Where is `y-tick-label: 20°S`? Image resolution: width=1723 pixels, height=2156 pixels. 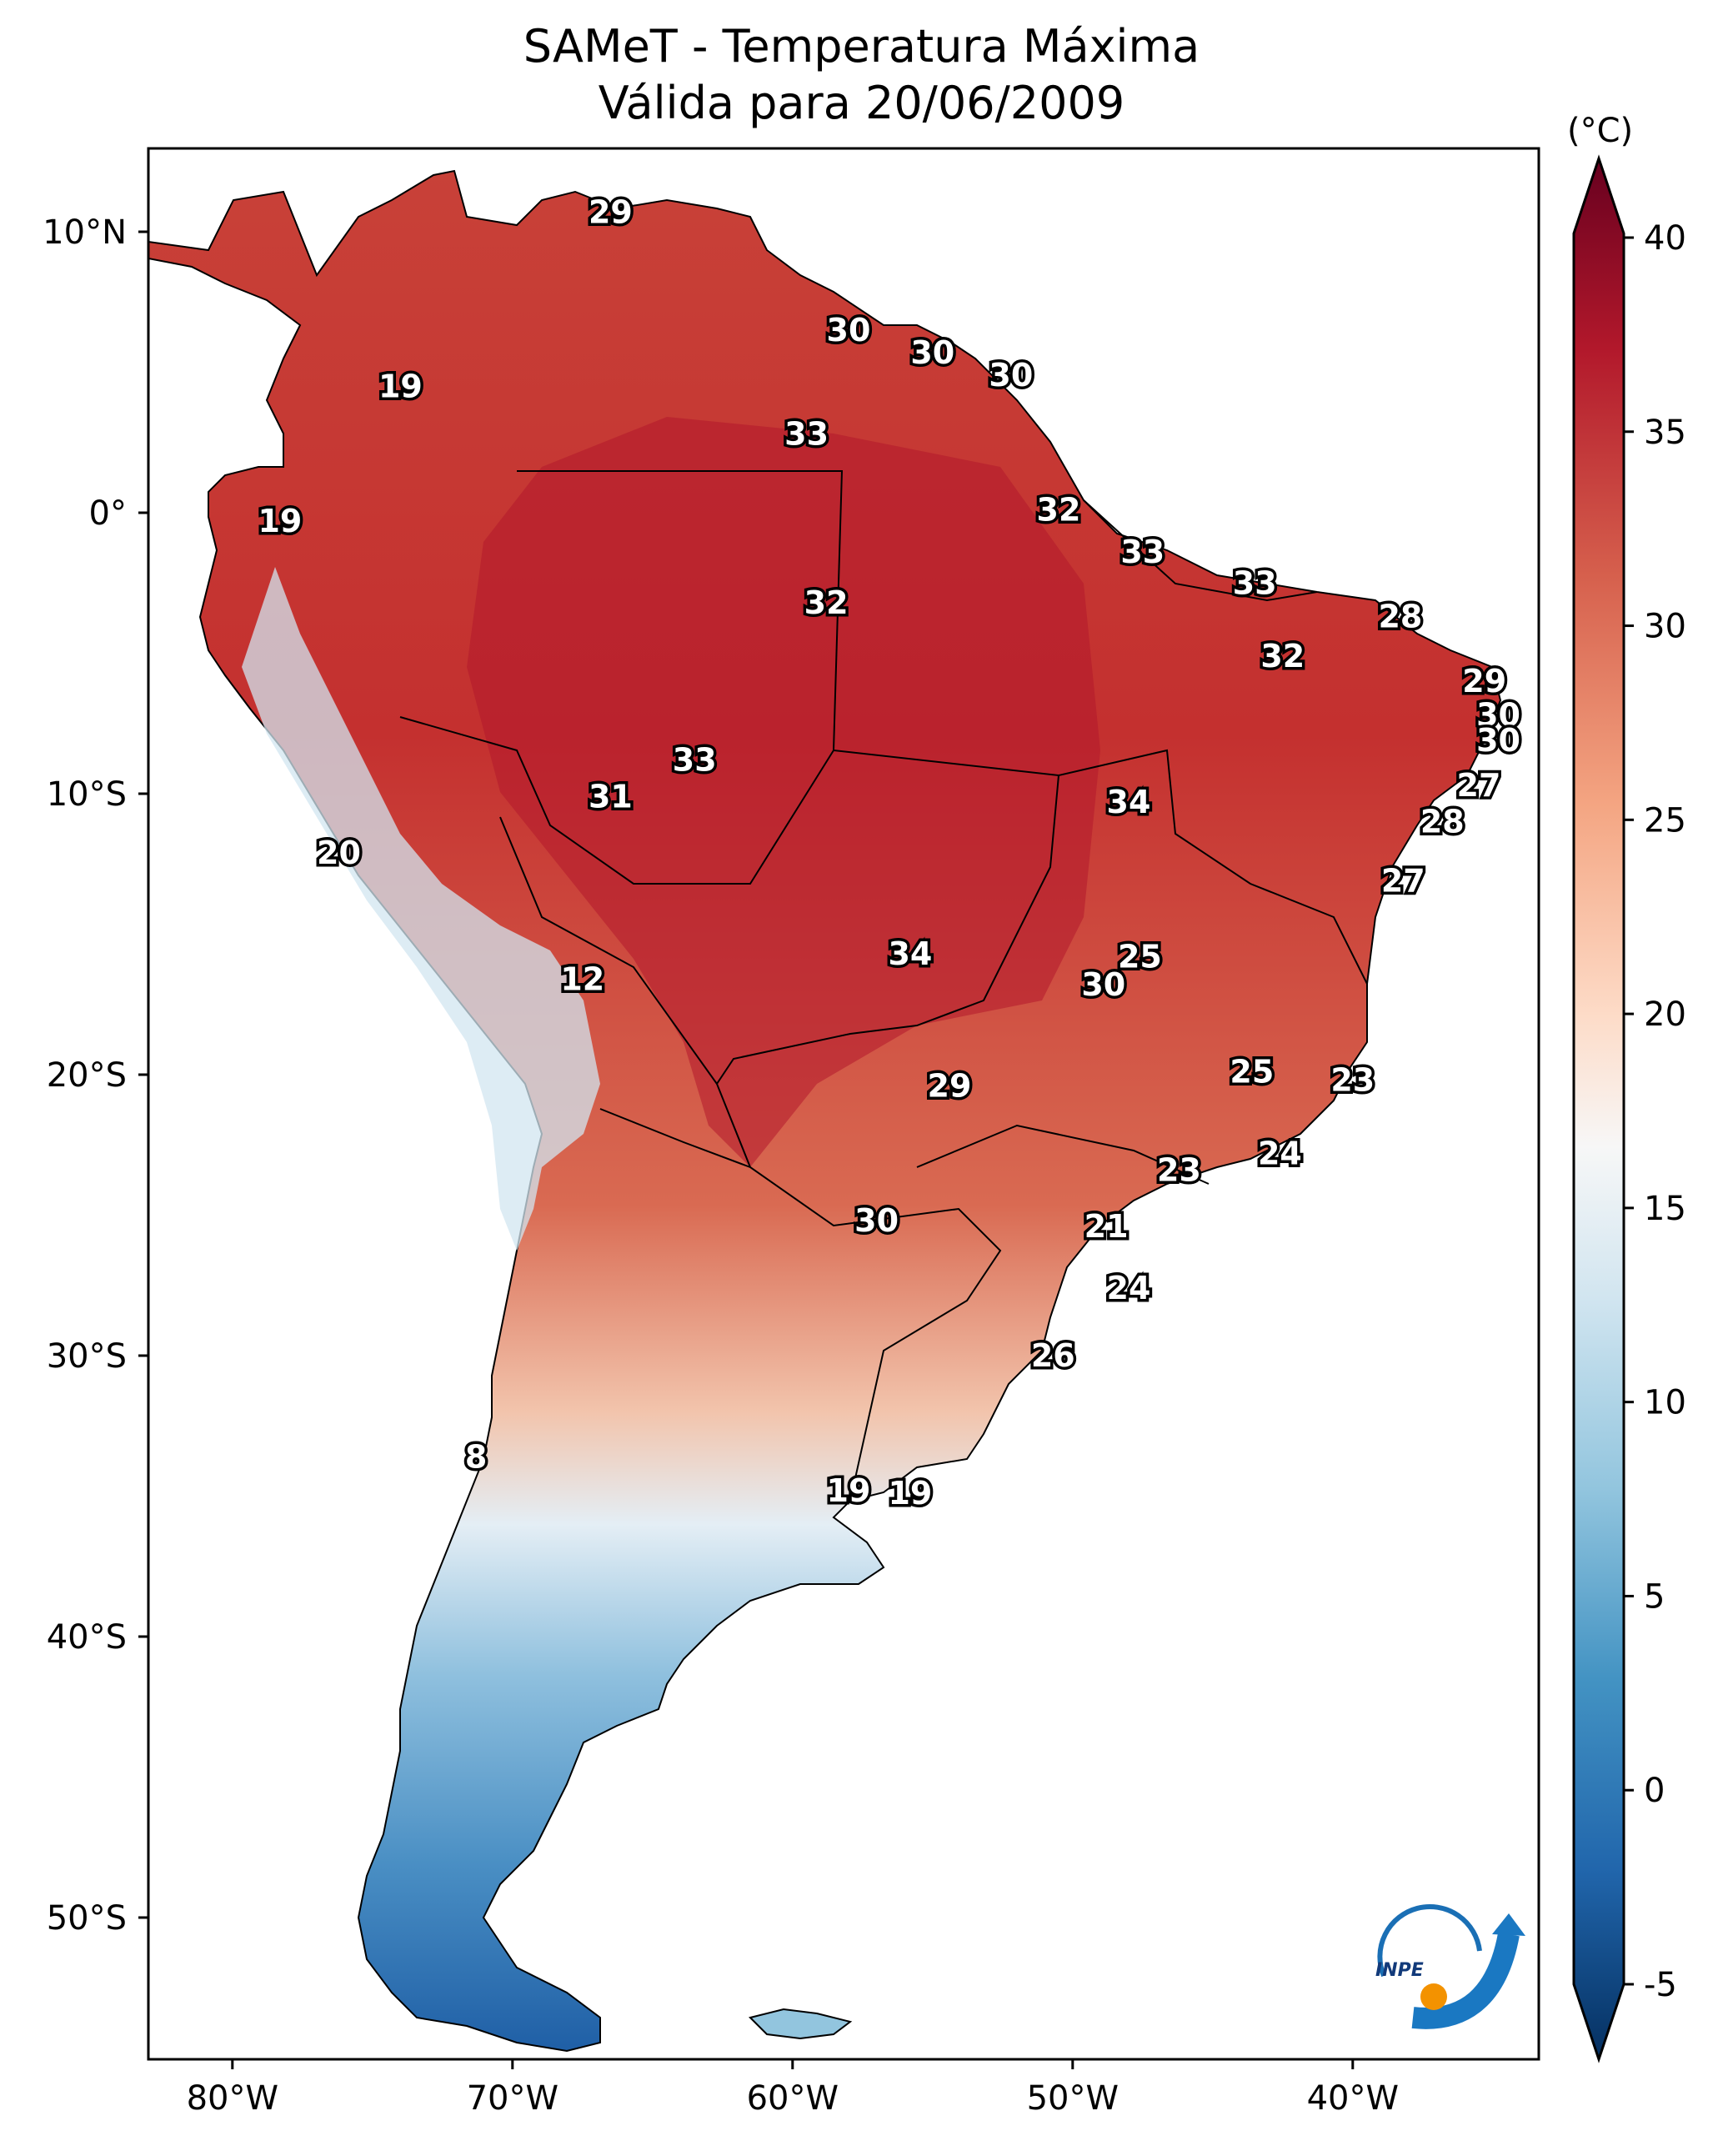 y-tick-label: 20°S is located at coordinates (87, 1075).